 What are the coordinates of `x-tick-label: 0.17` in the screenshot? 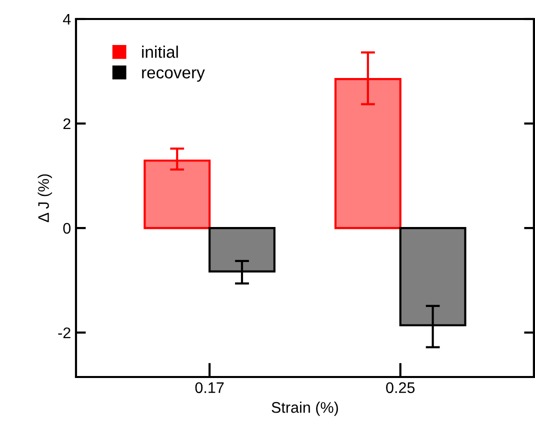 It's located at (209, 388).